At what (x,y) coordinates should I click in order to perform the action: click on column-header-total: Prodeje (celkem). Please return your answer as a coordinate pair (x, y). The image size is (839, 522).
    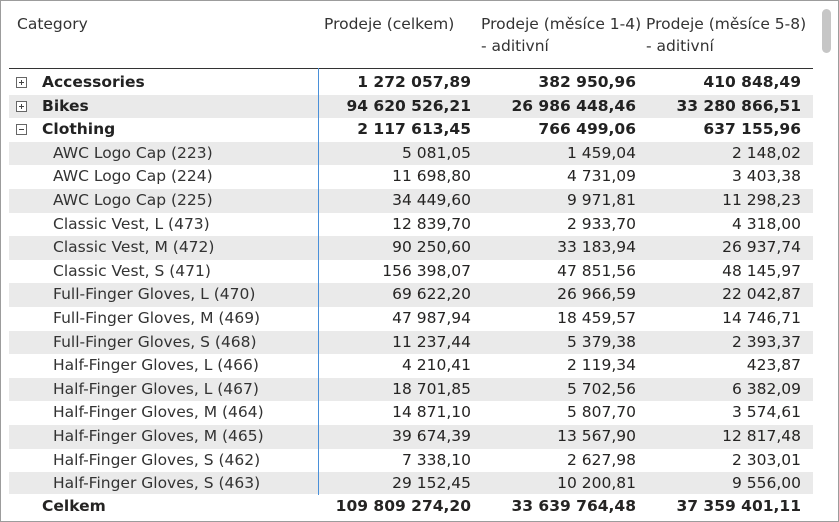
    Looking at the image, I should click on (389, 24).